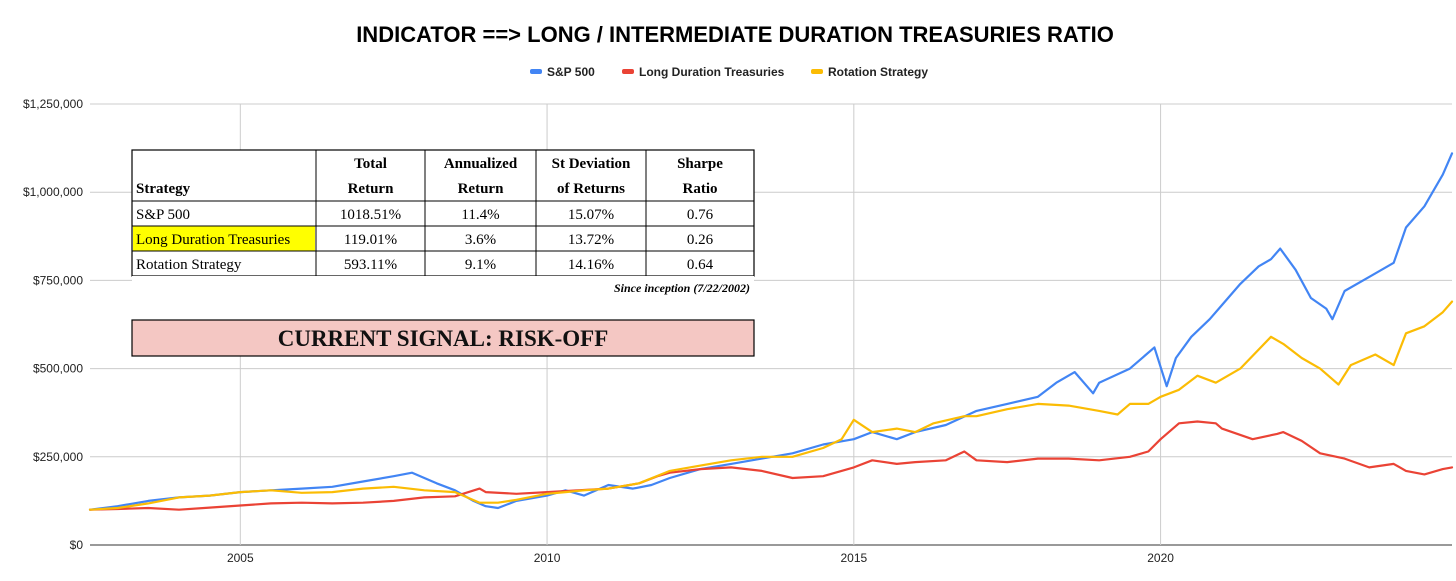 This screenshot has width=1456, height=581. What do you see at coordinates (77, 545) in the screenshot?
I see `y-tick-label: $0` at bounding box center [77, 545].